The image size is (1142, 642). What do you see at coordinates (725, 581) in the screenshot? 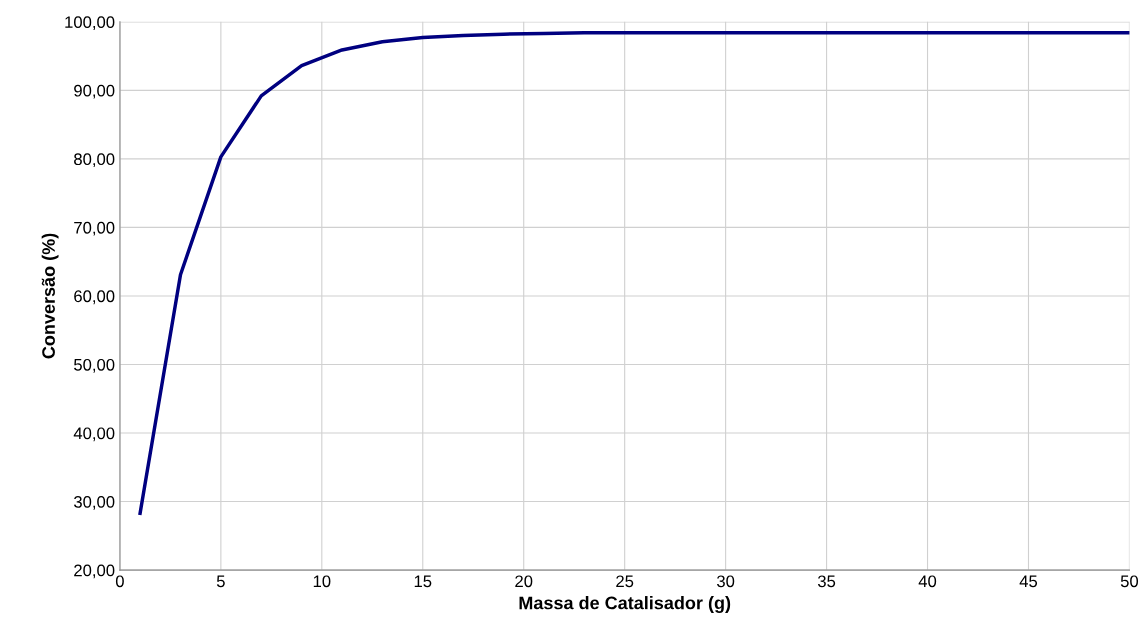
I see `x-tick-label: 30` at bounding box center [725, 581].